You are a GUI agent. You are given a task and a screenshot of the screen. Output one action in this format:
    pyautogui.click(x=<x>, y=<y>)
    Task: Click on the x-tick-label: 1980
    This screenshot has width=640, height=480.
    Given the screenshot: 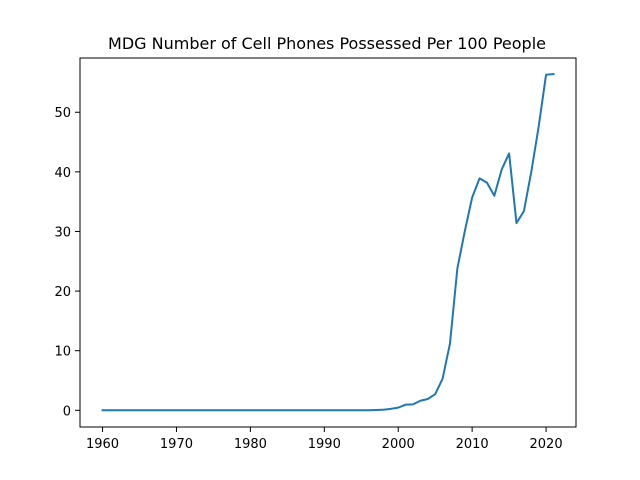 What is the action you would take?
    pyautogui.click(x=250, y=444)
    